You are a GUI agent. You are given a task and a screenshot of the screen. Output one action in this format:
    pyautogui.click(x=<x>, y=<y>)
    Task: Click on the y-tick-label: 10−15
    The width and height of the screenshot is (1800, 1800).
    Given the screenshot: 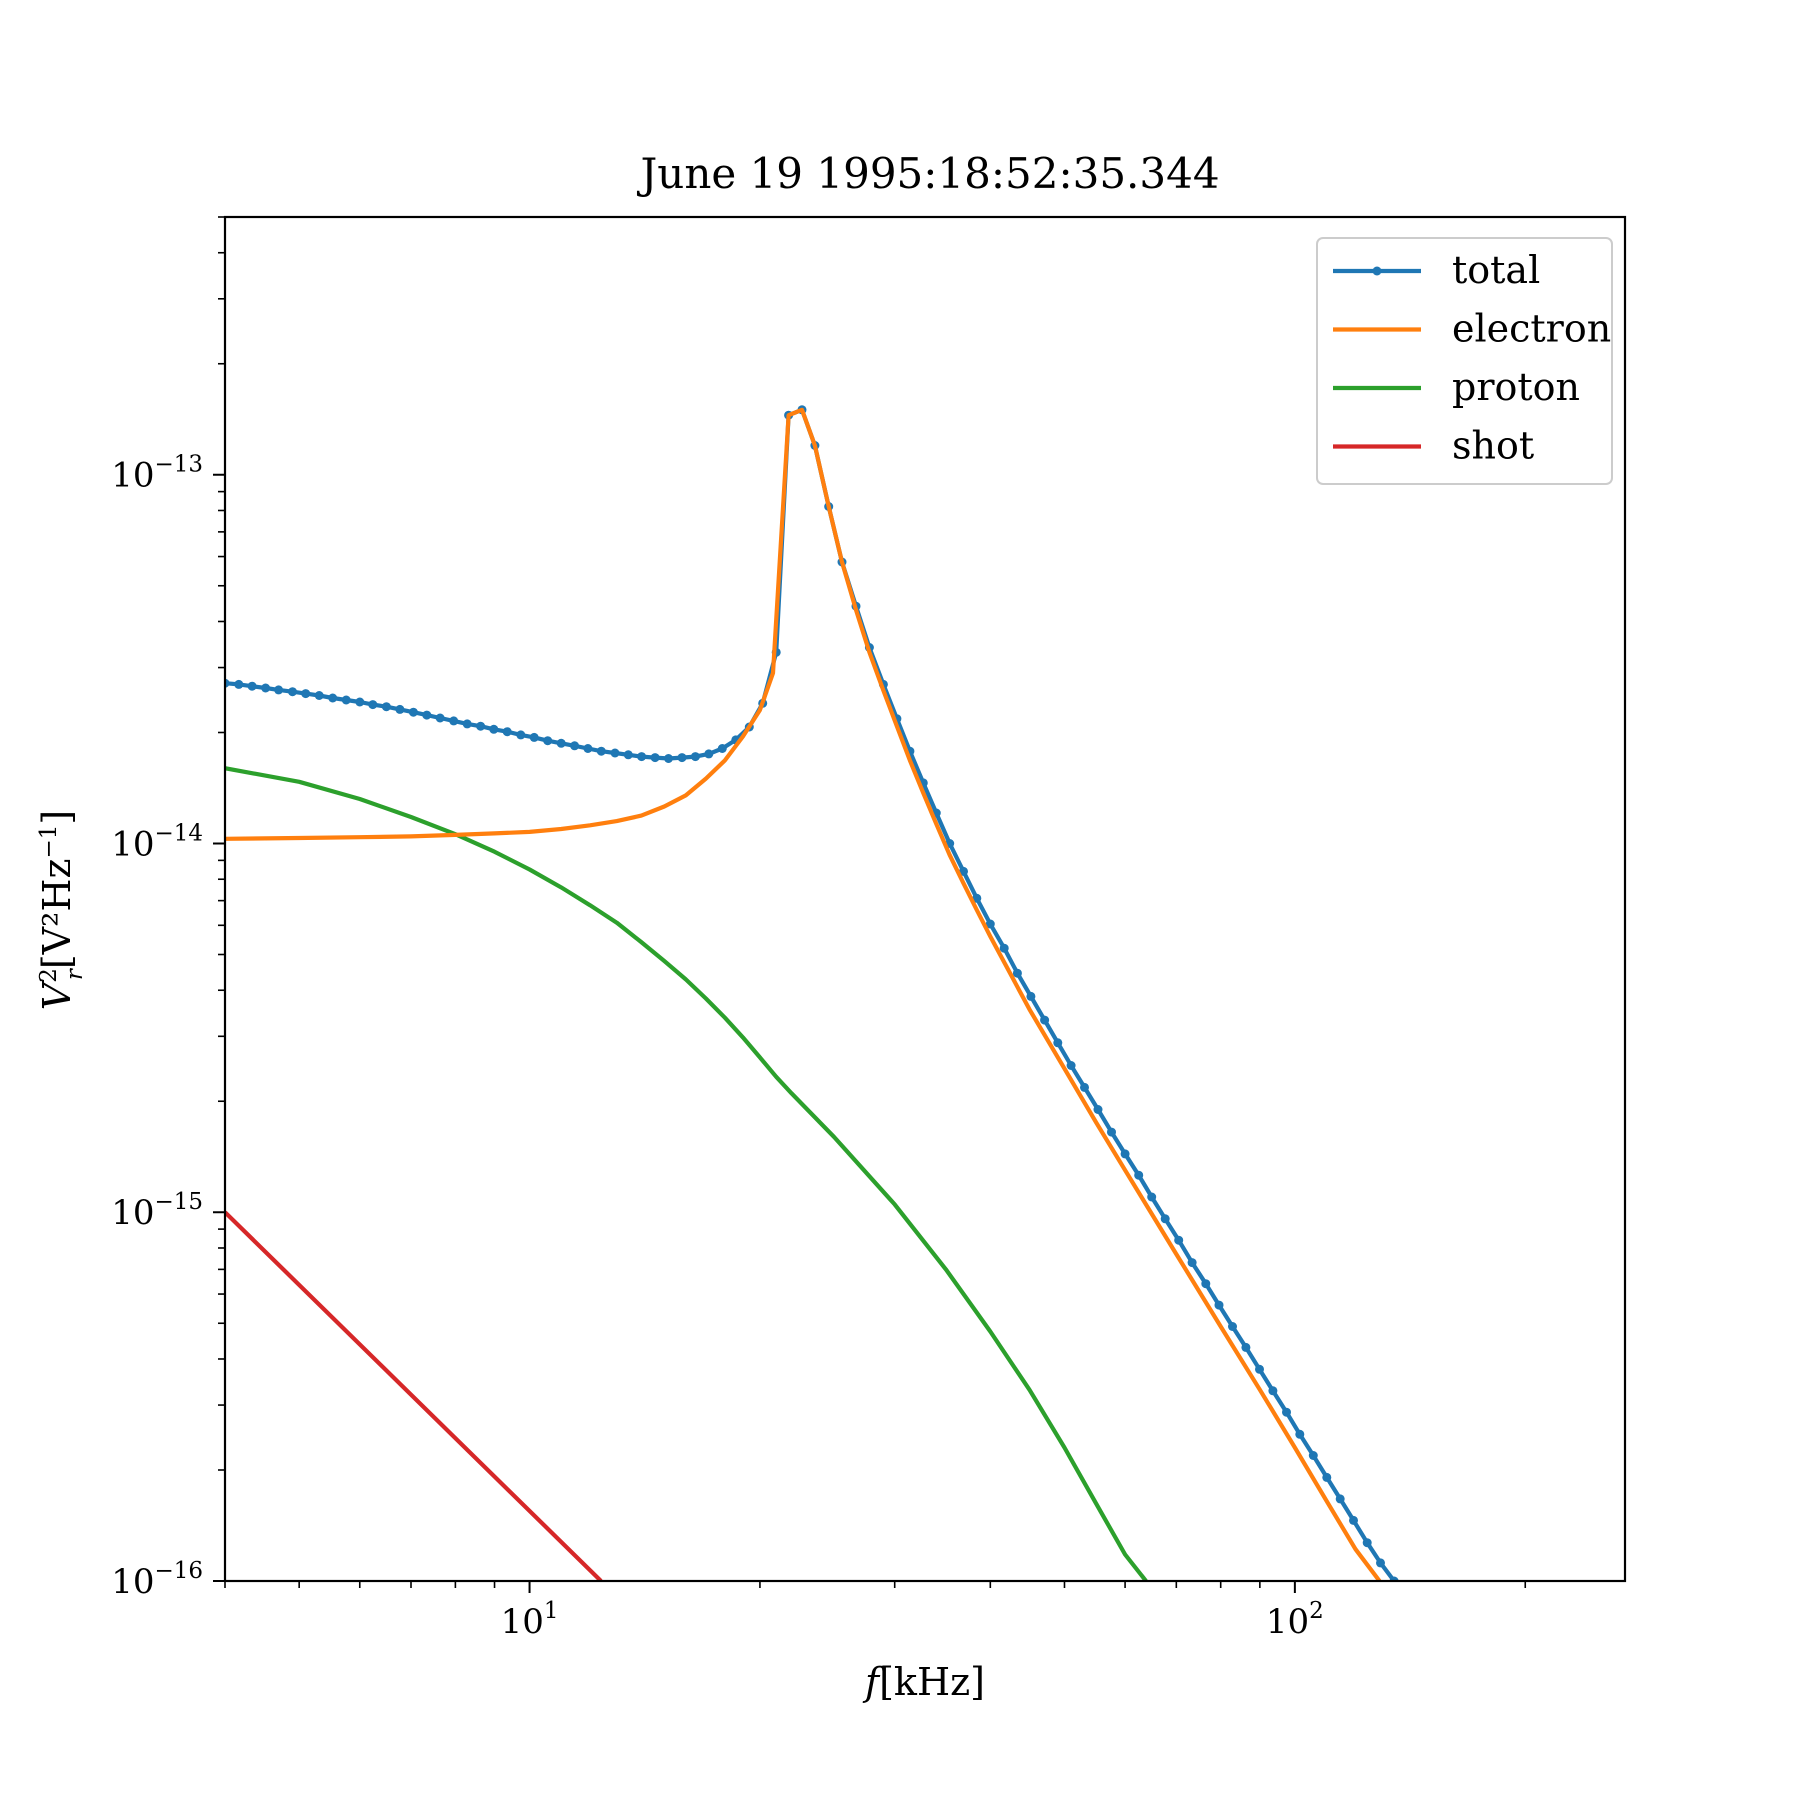 What is the action you would take?
    pyautogui.click(x=157, y=1211)
    